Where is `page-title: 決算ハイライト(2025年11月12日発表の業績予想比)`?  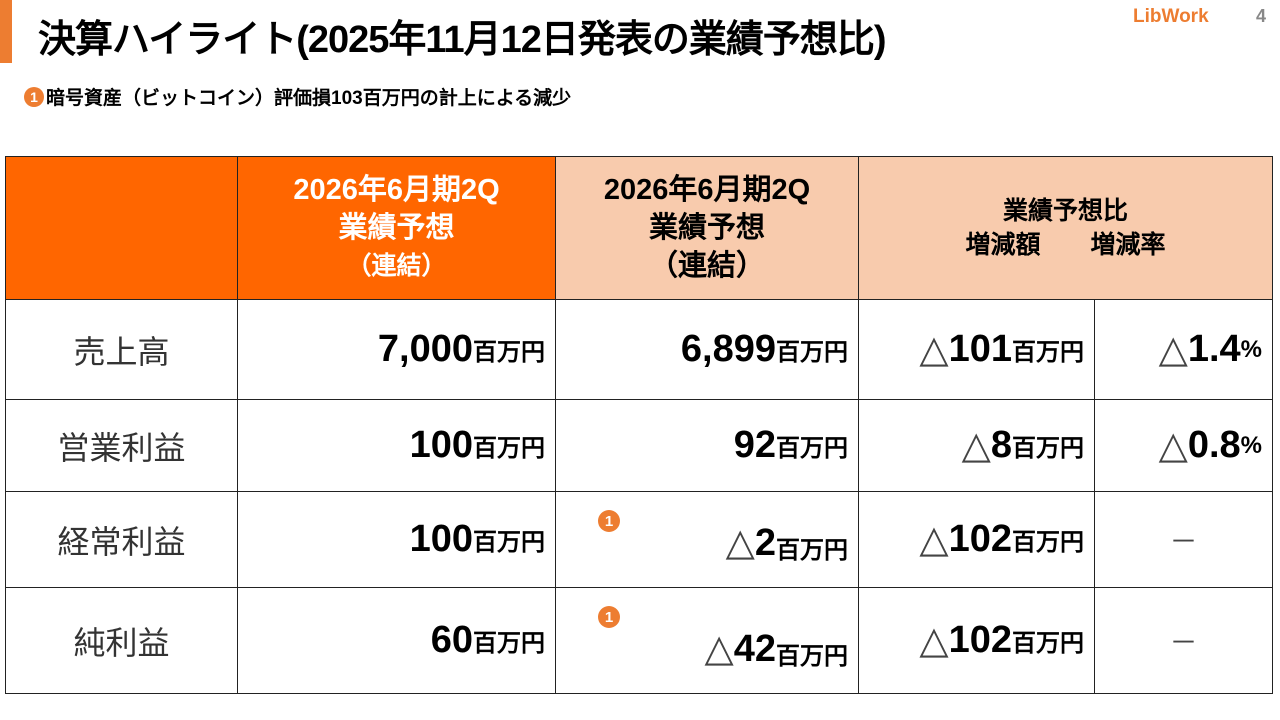
page-title: 決算ハイライト(2025年11月12日発表の業績予想比) is located at coordinates (462, 40).